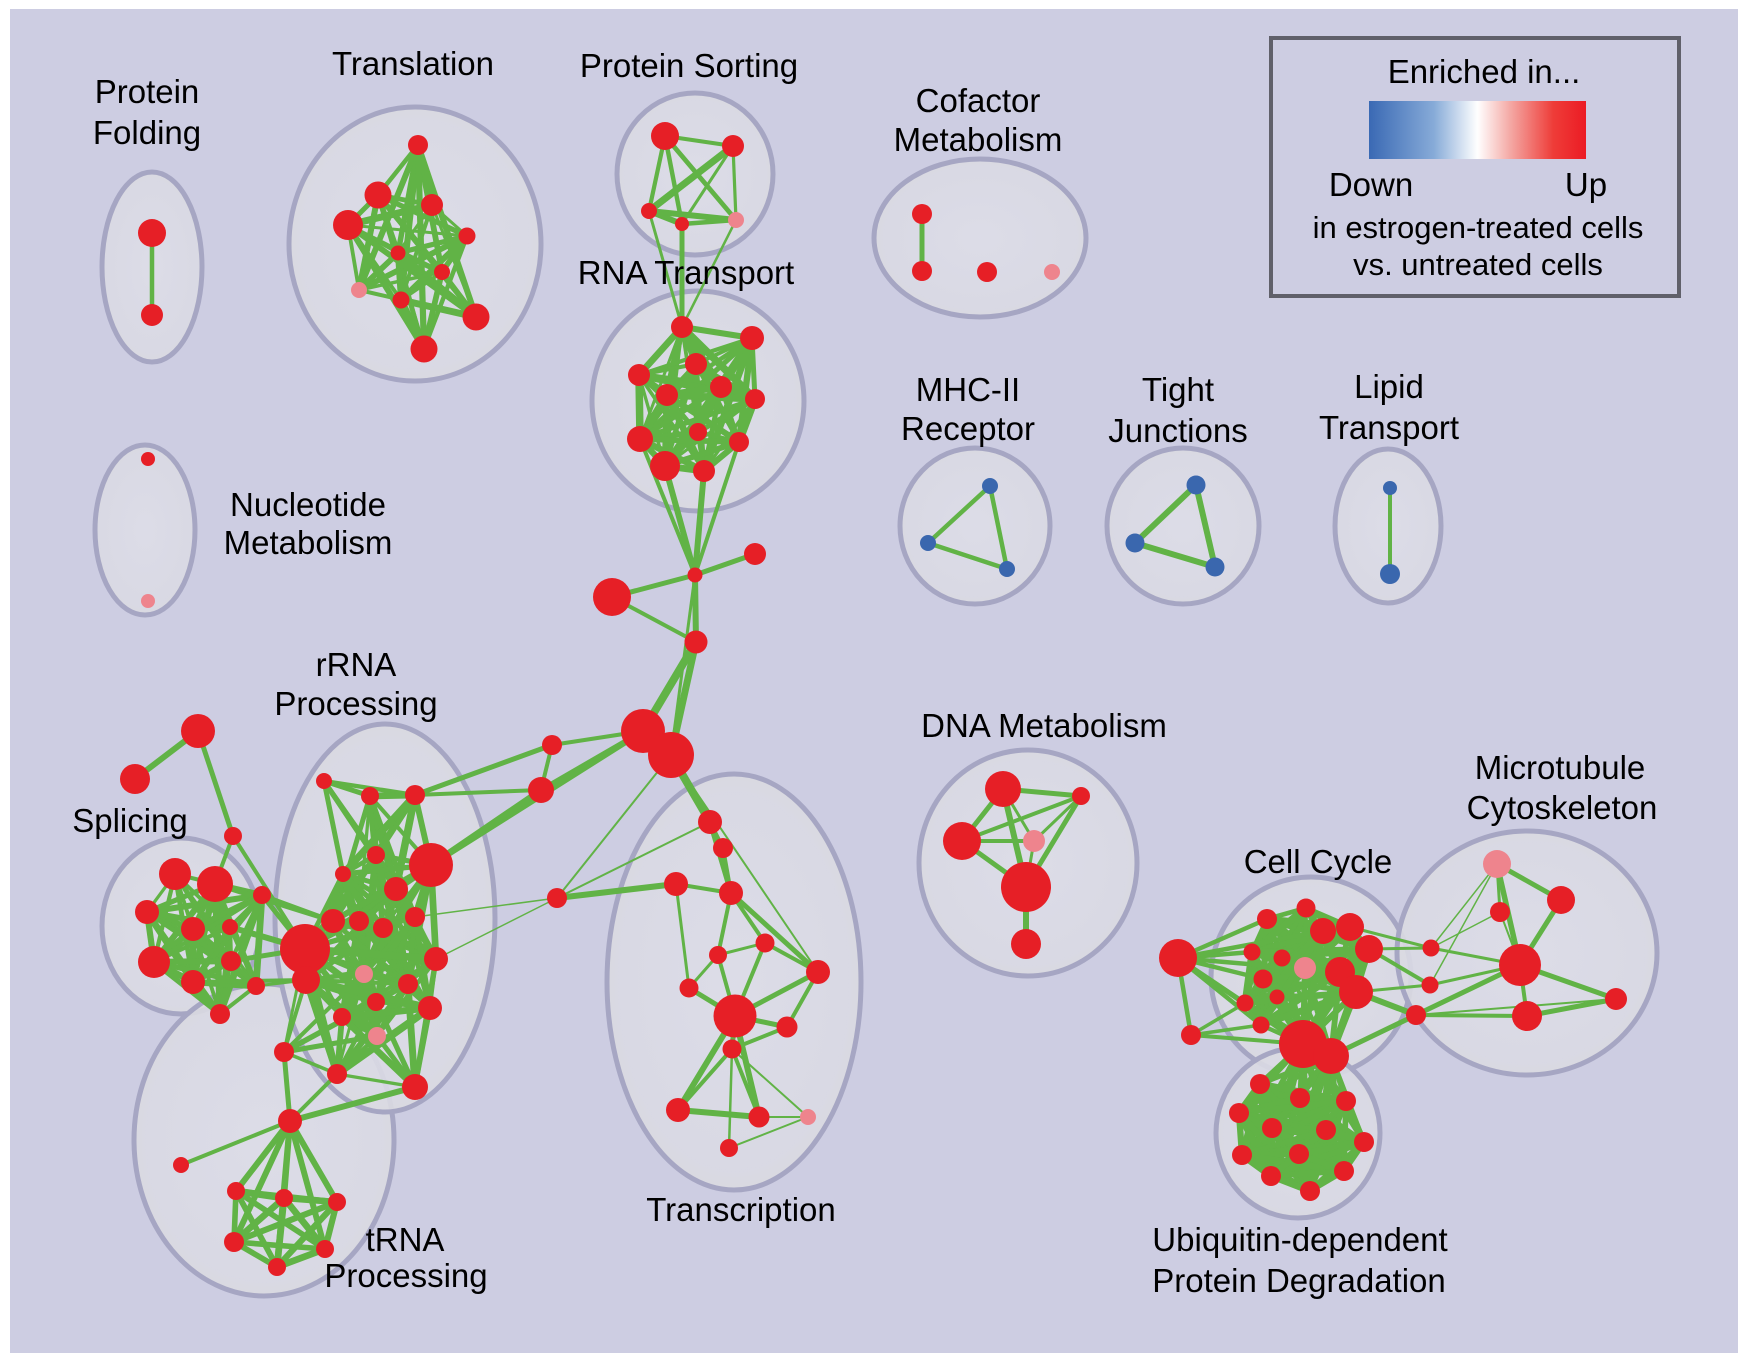 This screenshot has width=1750, height=1365. Describe the element at coordinates (1586, 184) in the screenshot. I see `svg-text: Up` at that location.